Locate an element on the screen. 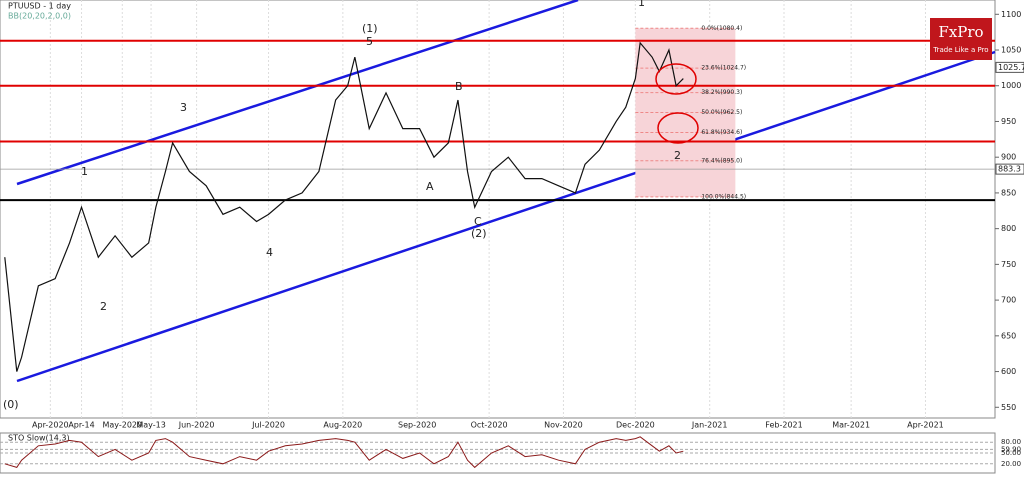 This screenshot has width=1024, height=483. fib-label: 38.2%(990.3) is located at coordinates (721, 92).